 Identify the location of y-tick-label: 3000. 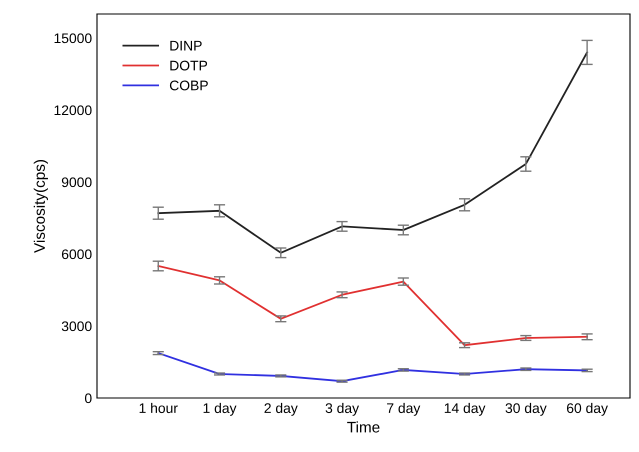
(77, 326).